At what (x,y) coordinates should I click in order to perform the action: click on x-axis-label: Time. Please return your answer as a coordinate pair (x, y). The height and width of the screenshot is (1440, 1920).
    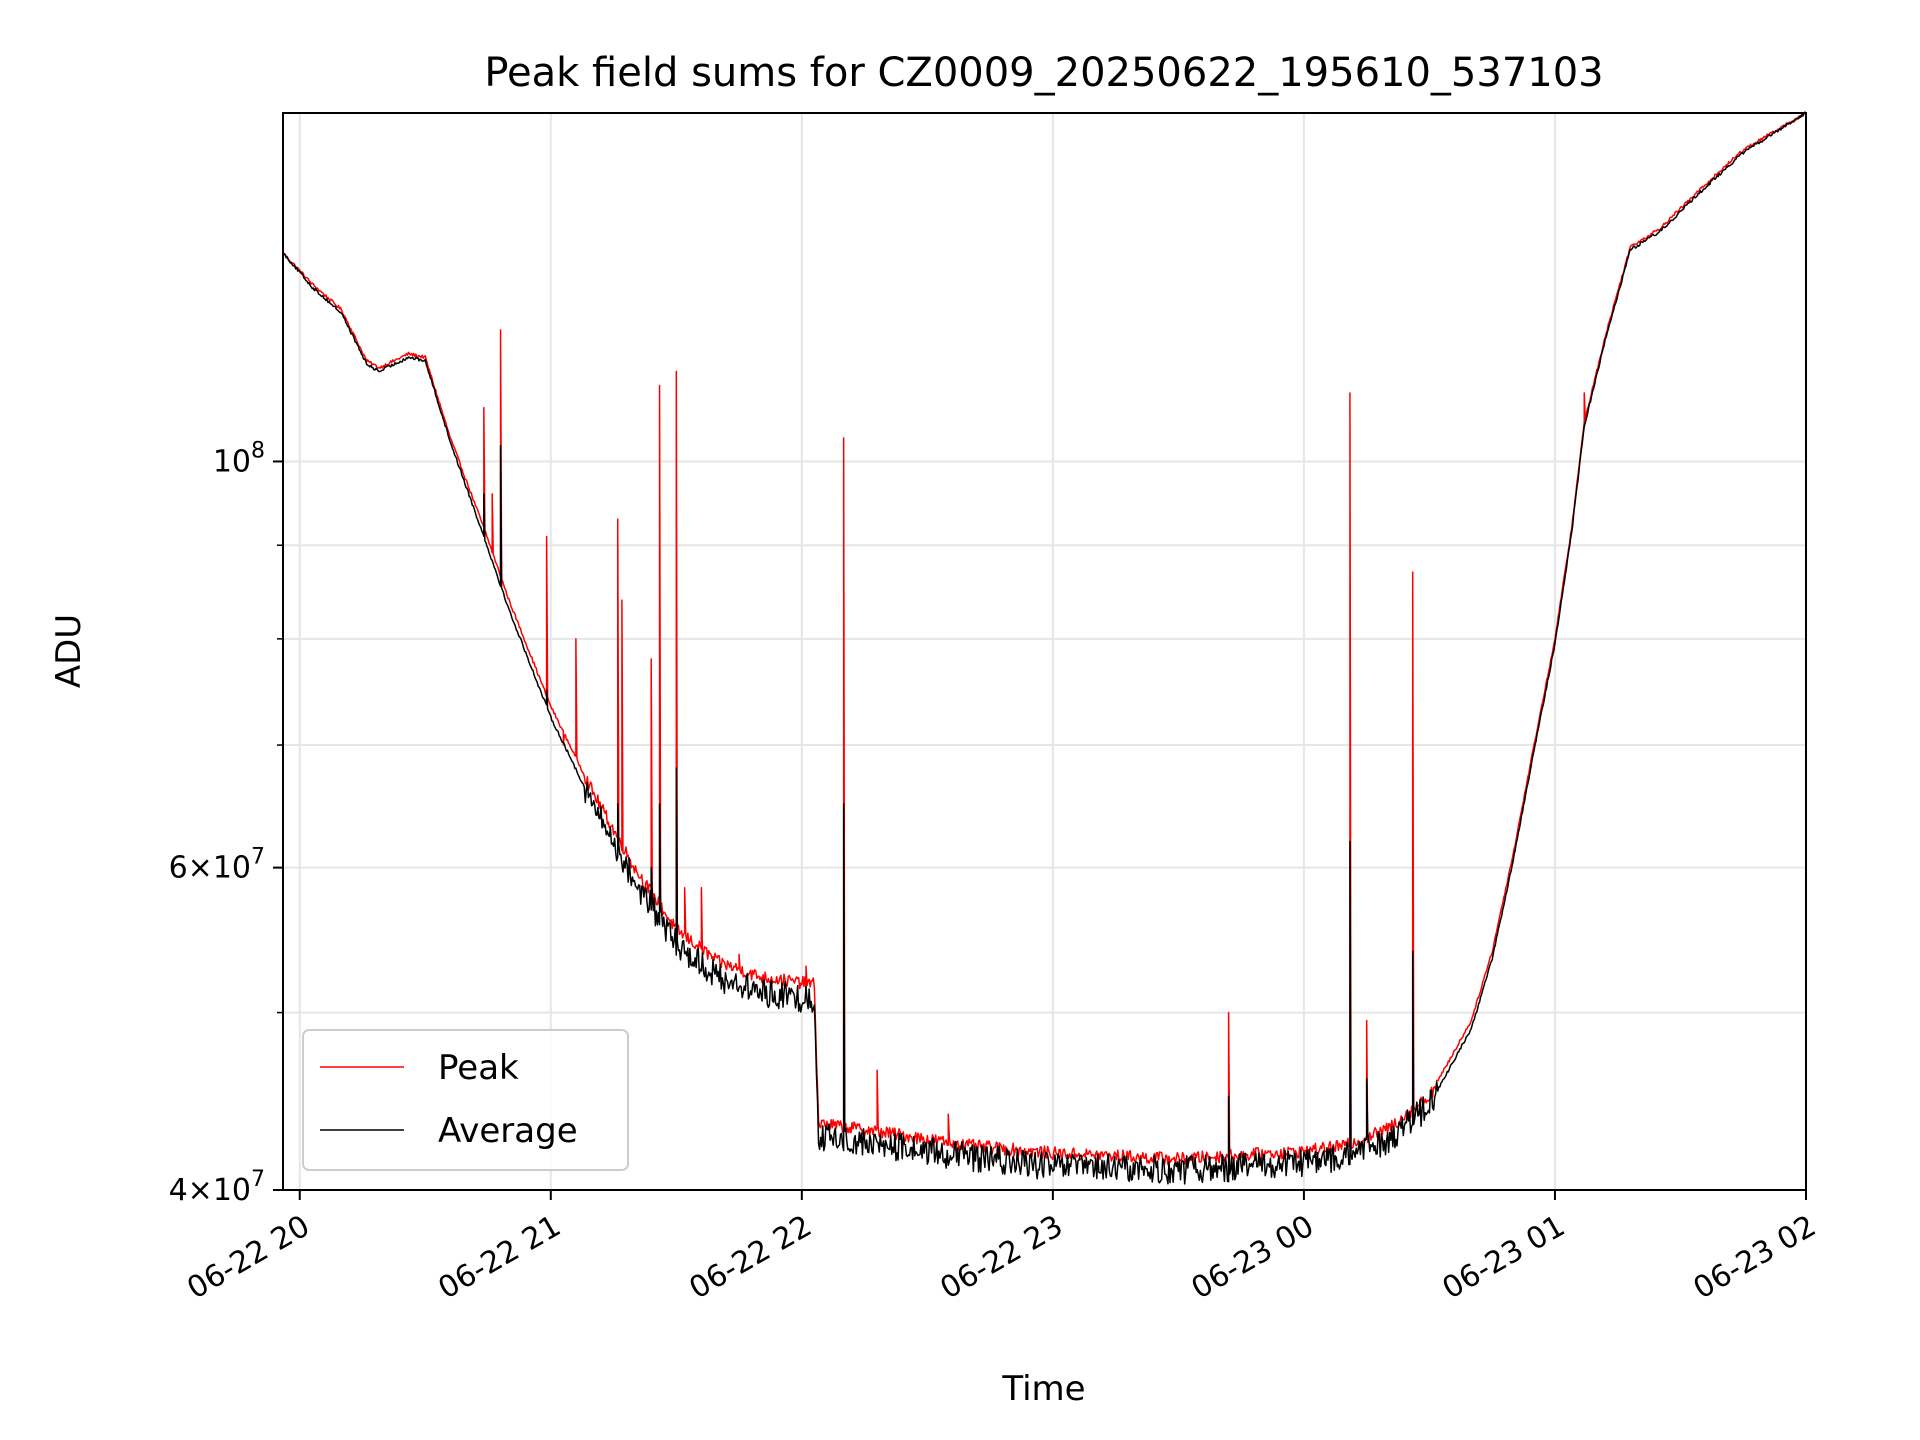
    Looking at the image, I should click on (1043, 1389).